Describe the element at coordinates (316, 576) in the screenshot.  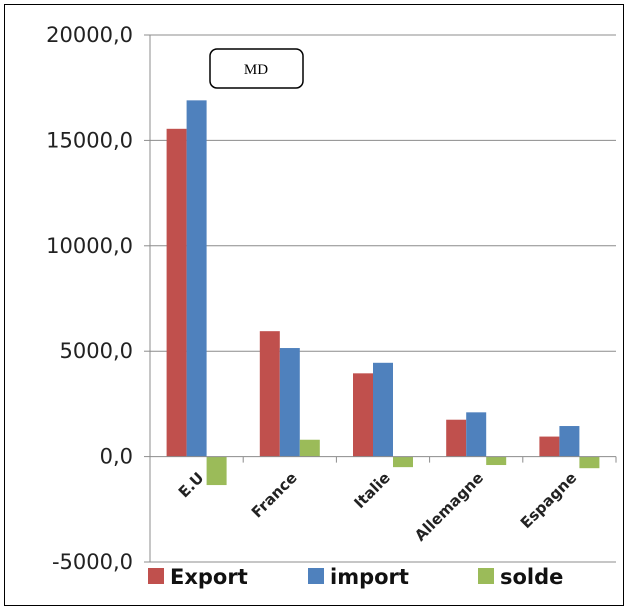
I see `legend-swatch-import` at that location.